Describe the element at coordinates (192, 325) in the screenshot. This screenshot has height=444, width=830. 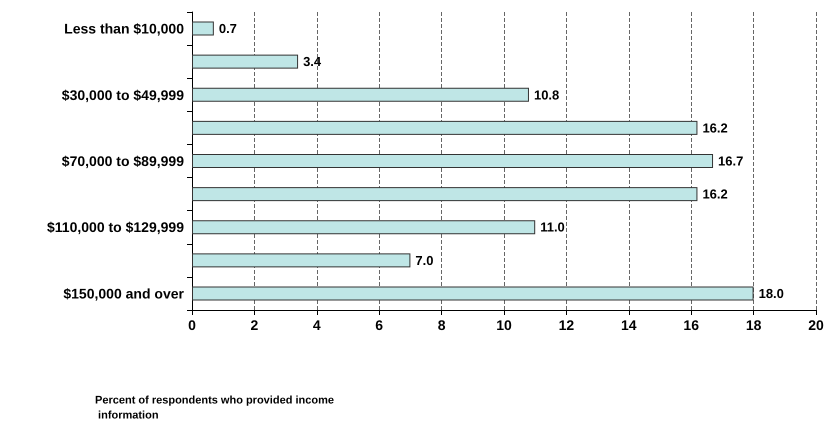
I see `x-tick-label: 0` at that location.